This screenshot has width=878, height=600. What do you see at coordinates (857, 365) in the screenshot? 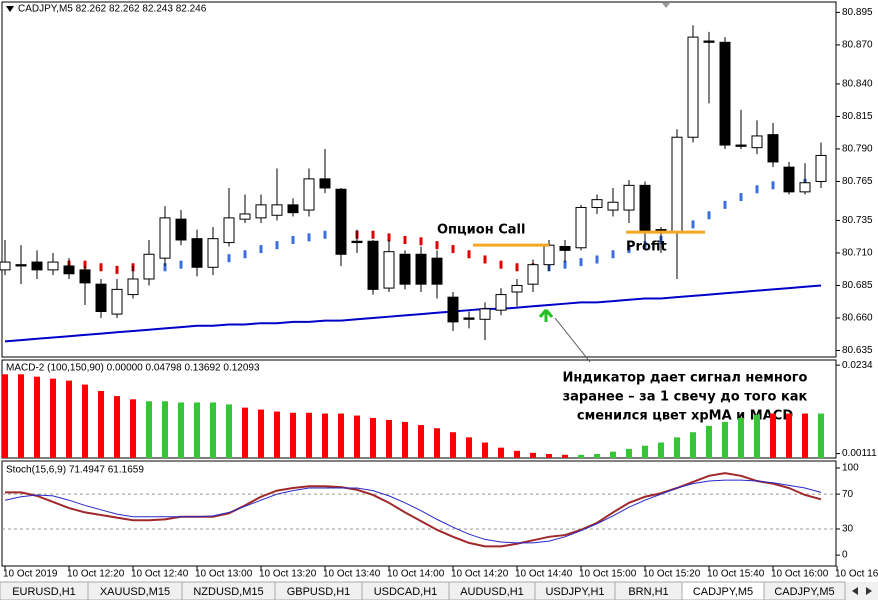
I see `y-tick-label: 0.0234` at bounding box center [857, 365].